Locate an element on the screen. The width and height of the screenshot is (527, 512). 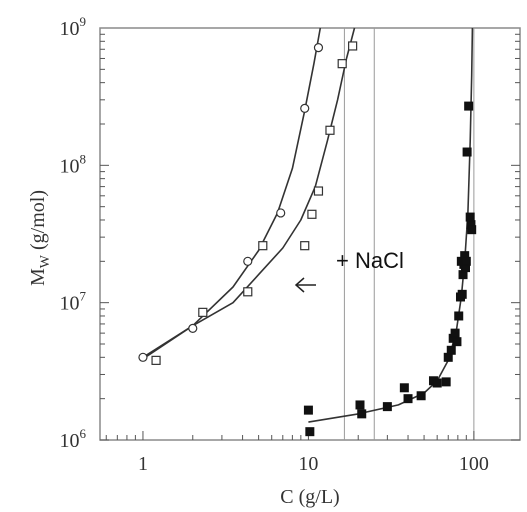
annotation-arrow is located at coordinates (305, 285).